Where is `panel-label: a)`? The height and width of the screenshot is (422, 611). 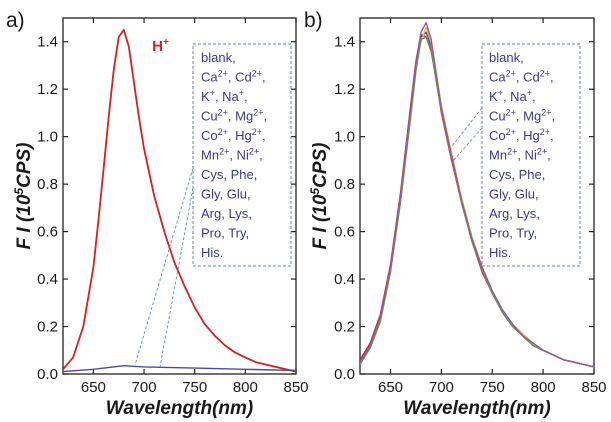
panel-label: a) is located at coordinates (15, 20).